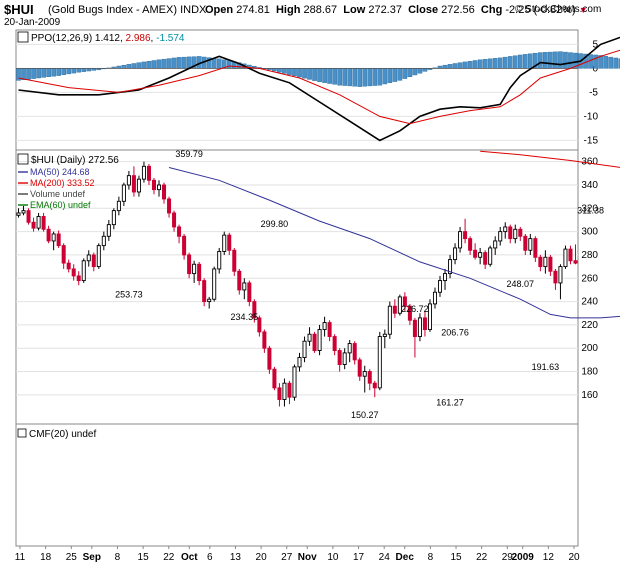 This screenshot has height=566, width=620. Describe the element at coordinates (62, 434) in the screenshot. I see `cmf-legend-text: CMF(20) undef` at that location.